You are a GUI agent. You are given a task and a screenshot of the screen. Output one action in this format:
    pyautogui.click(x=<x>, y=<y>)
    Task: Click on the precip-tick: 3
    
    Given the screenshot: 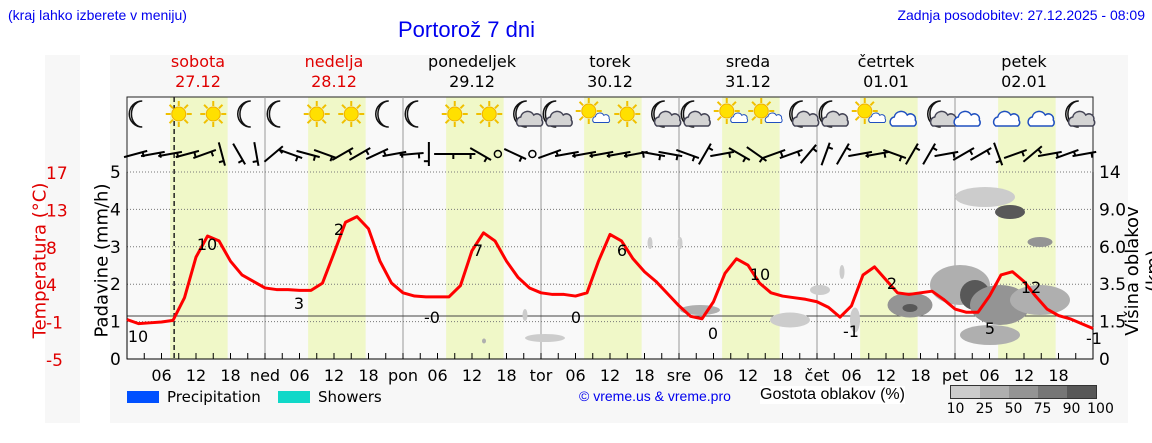 What is the action you would take?
    pyautogui.click(x=115, y=248)
    